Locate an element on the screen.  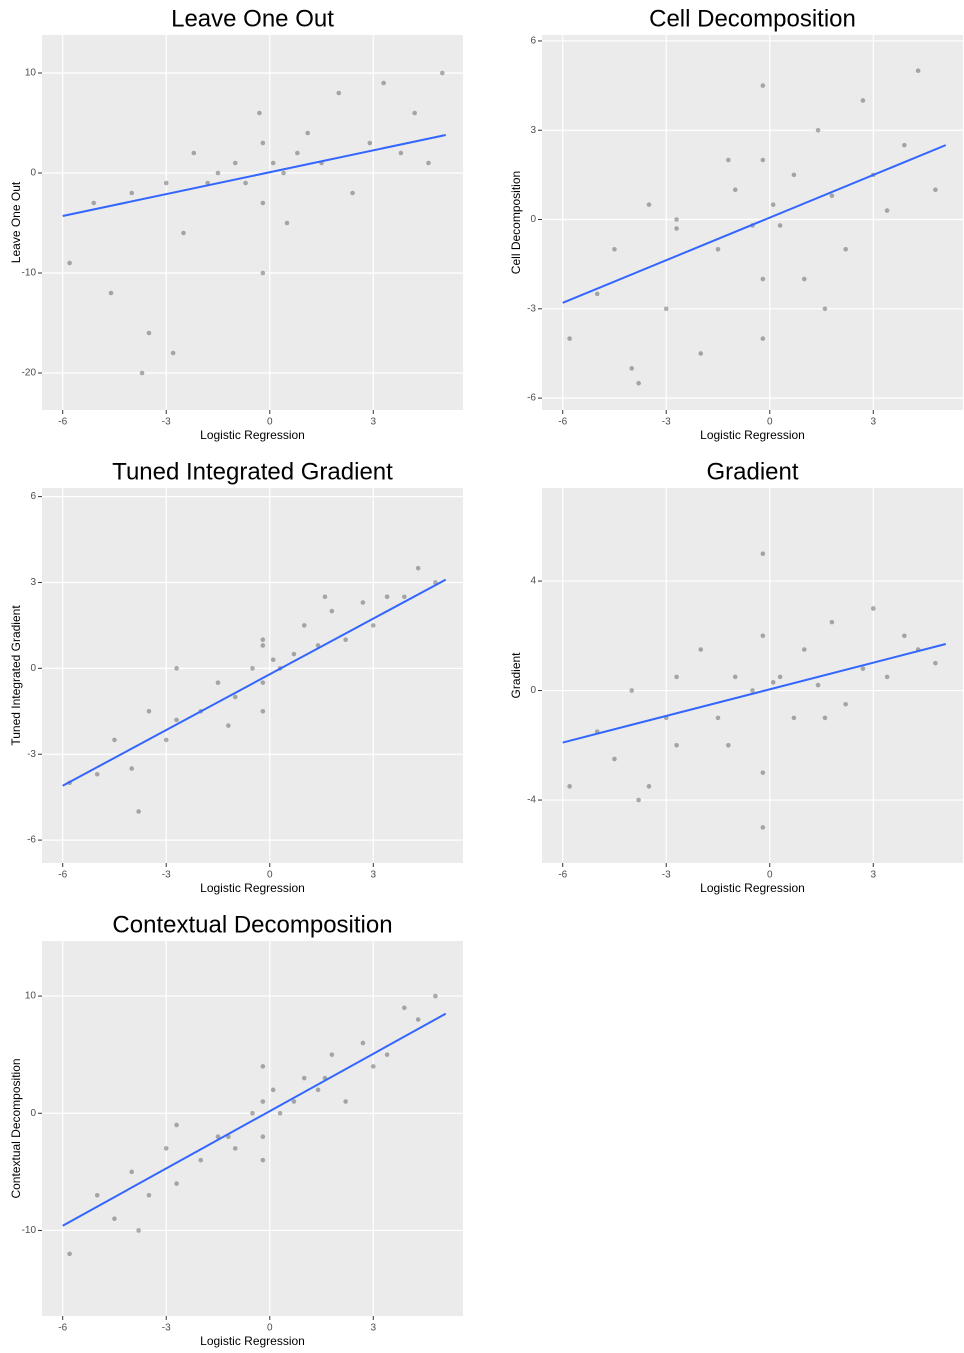
y-tick-label: -6 is located at coordinates (31, 840).